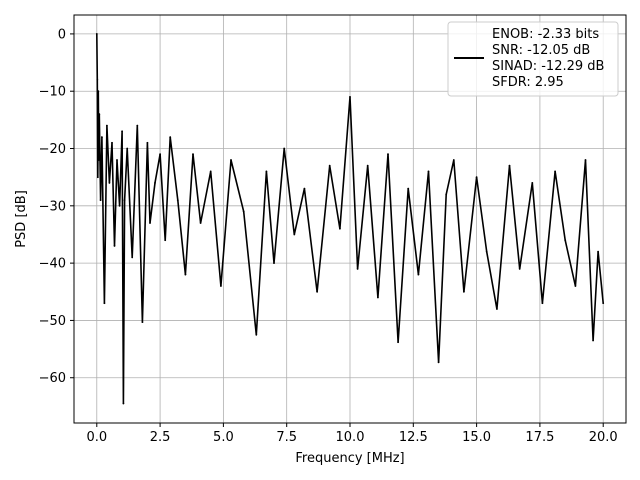  I want to click on x-tick-label: 2.5, so click(160, 437).